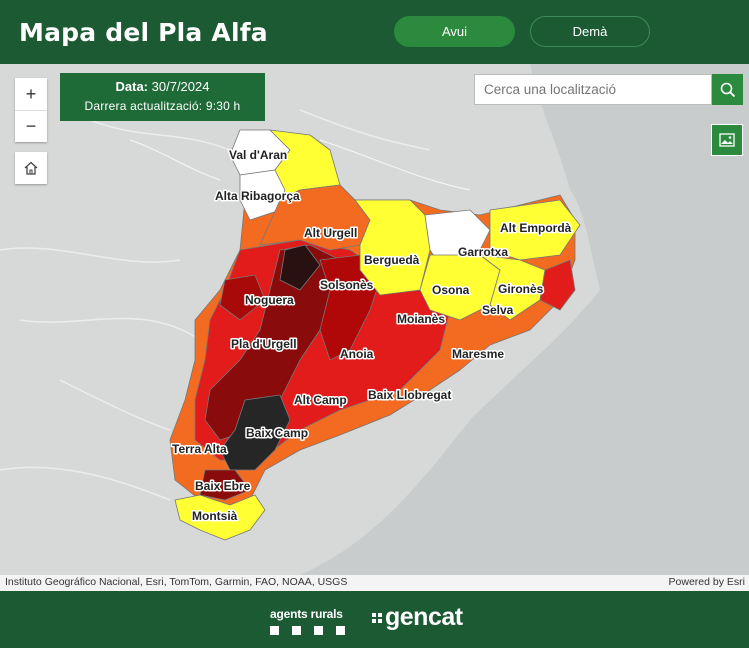 This screenshot has width=749, height=648. What do you see at coordinates (377, 617) in the screenshot?
I see `gencat-dots-icon` at bounding box center [377, 617].